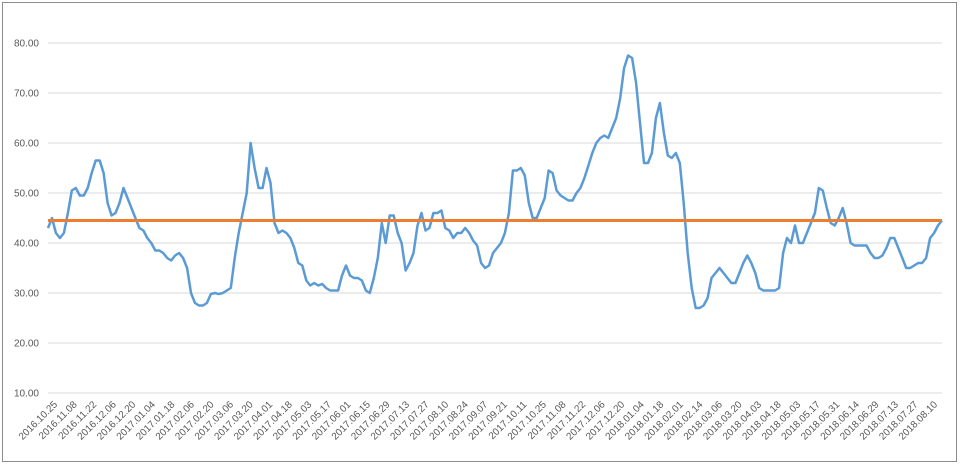 The height and width of the screenshot is (466, 963). I want to click on y-tick-label: 10.00, so click(26, 394).